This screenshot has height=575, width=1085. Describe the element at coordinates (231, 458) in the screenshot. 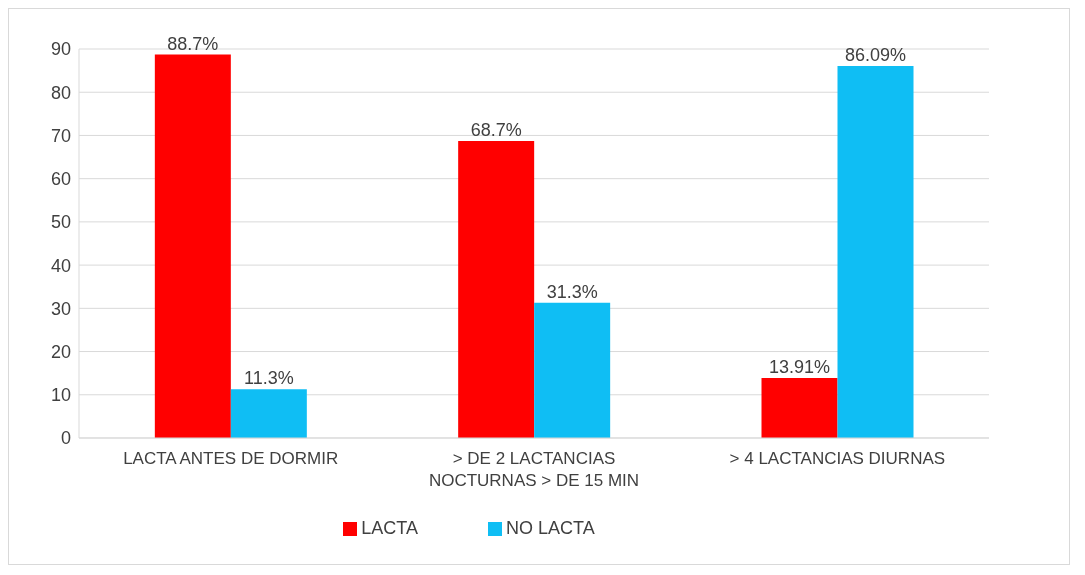

I see `x-tick-label: LACTA ANTES DE DORMIR` at that location.